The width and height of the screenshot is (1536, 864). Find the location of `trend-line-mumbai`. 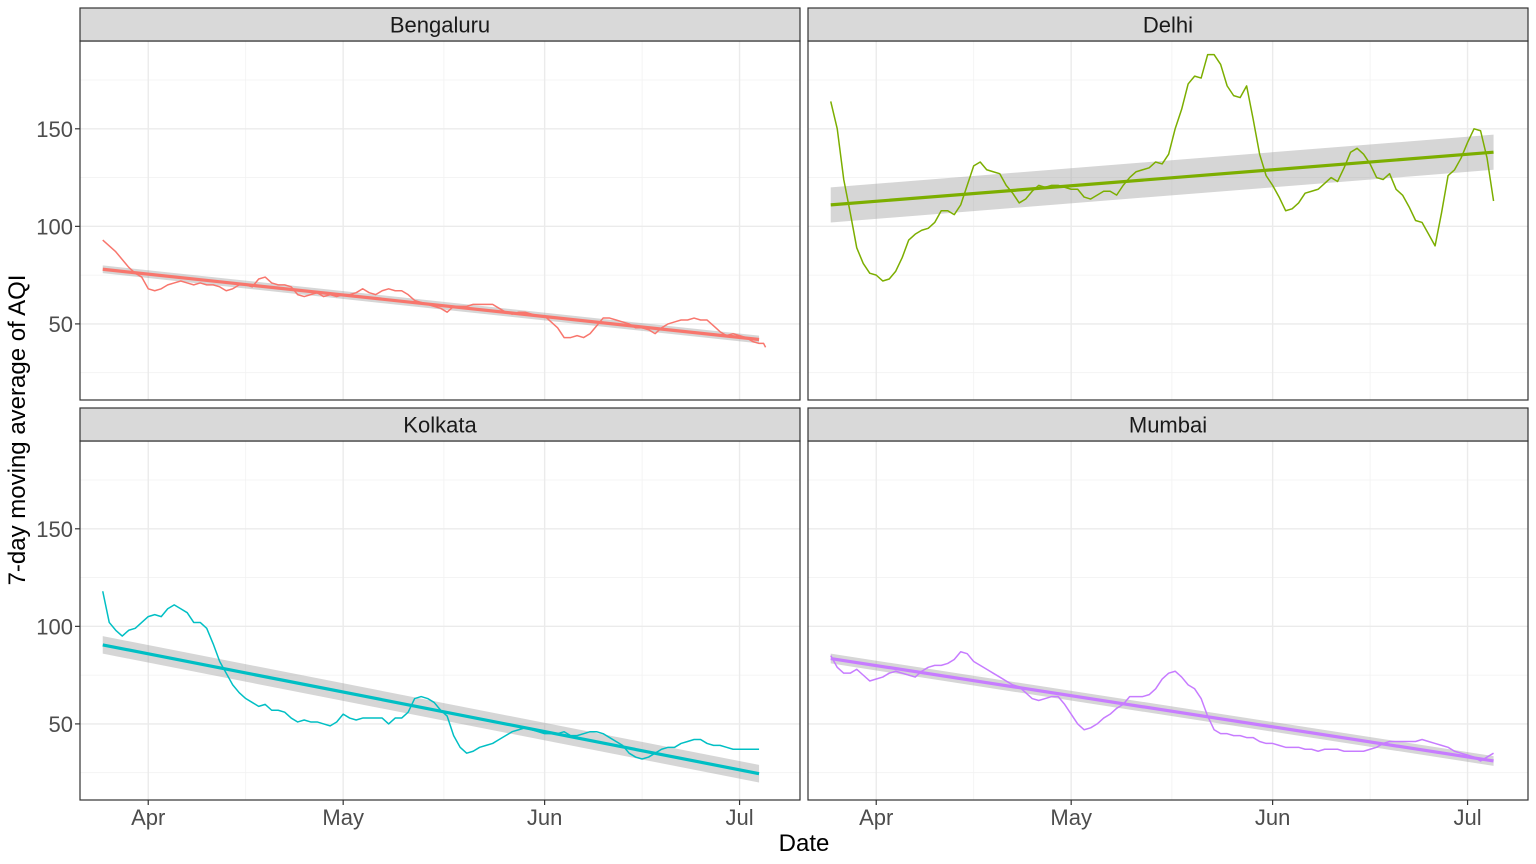

trend-line-mumbai is located at coordinates (1162, 709).